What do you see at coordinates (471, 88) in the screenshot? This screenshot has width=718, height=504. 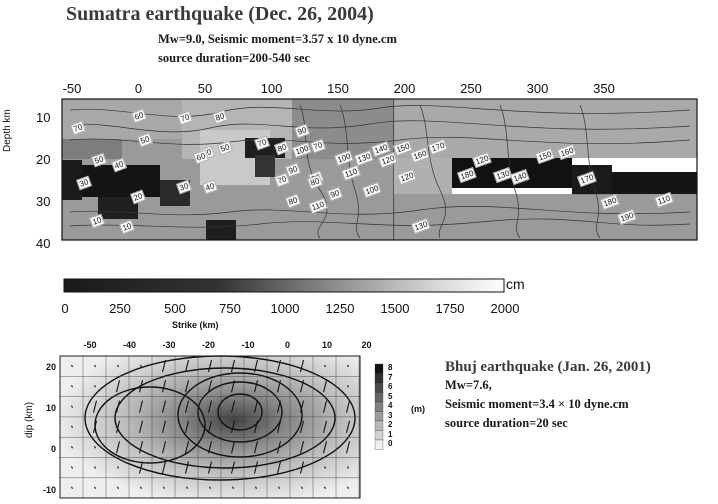 I see `sumatra-x-tick: 250` at bounding box center [471, 88].